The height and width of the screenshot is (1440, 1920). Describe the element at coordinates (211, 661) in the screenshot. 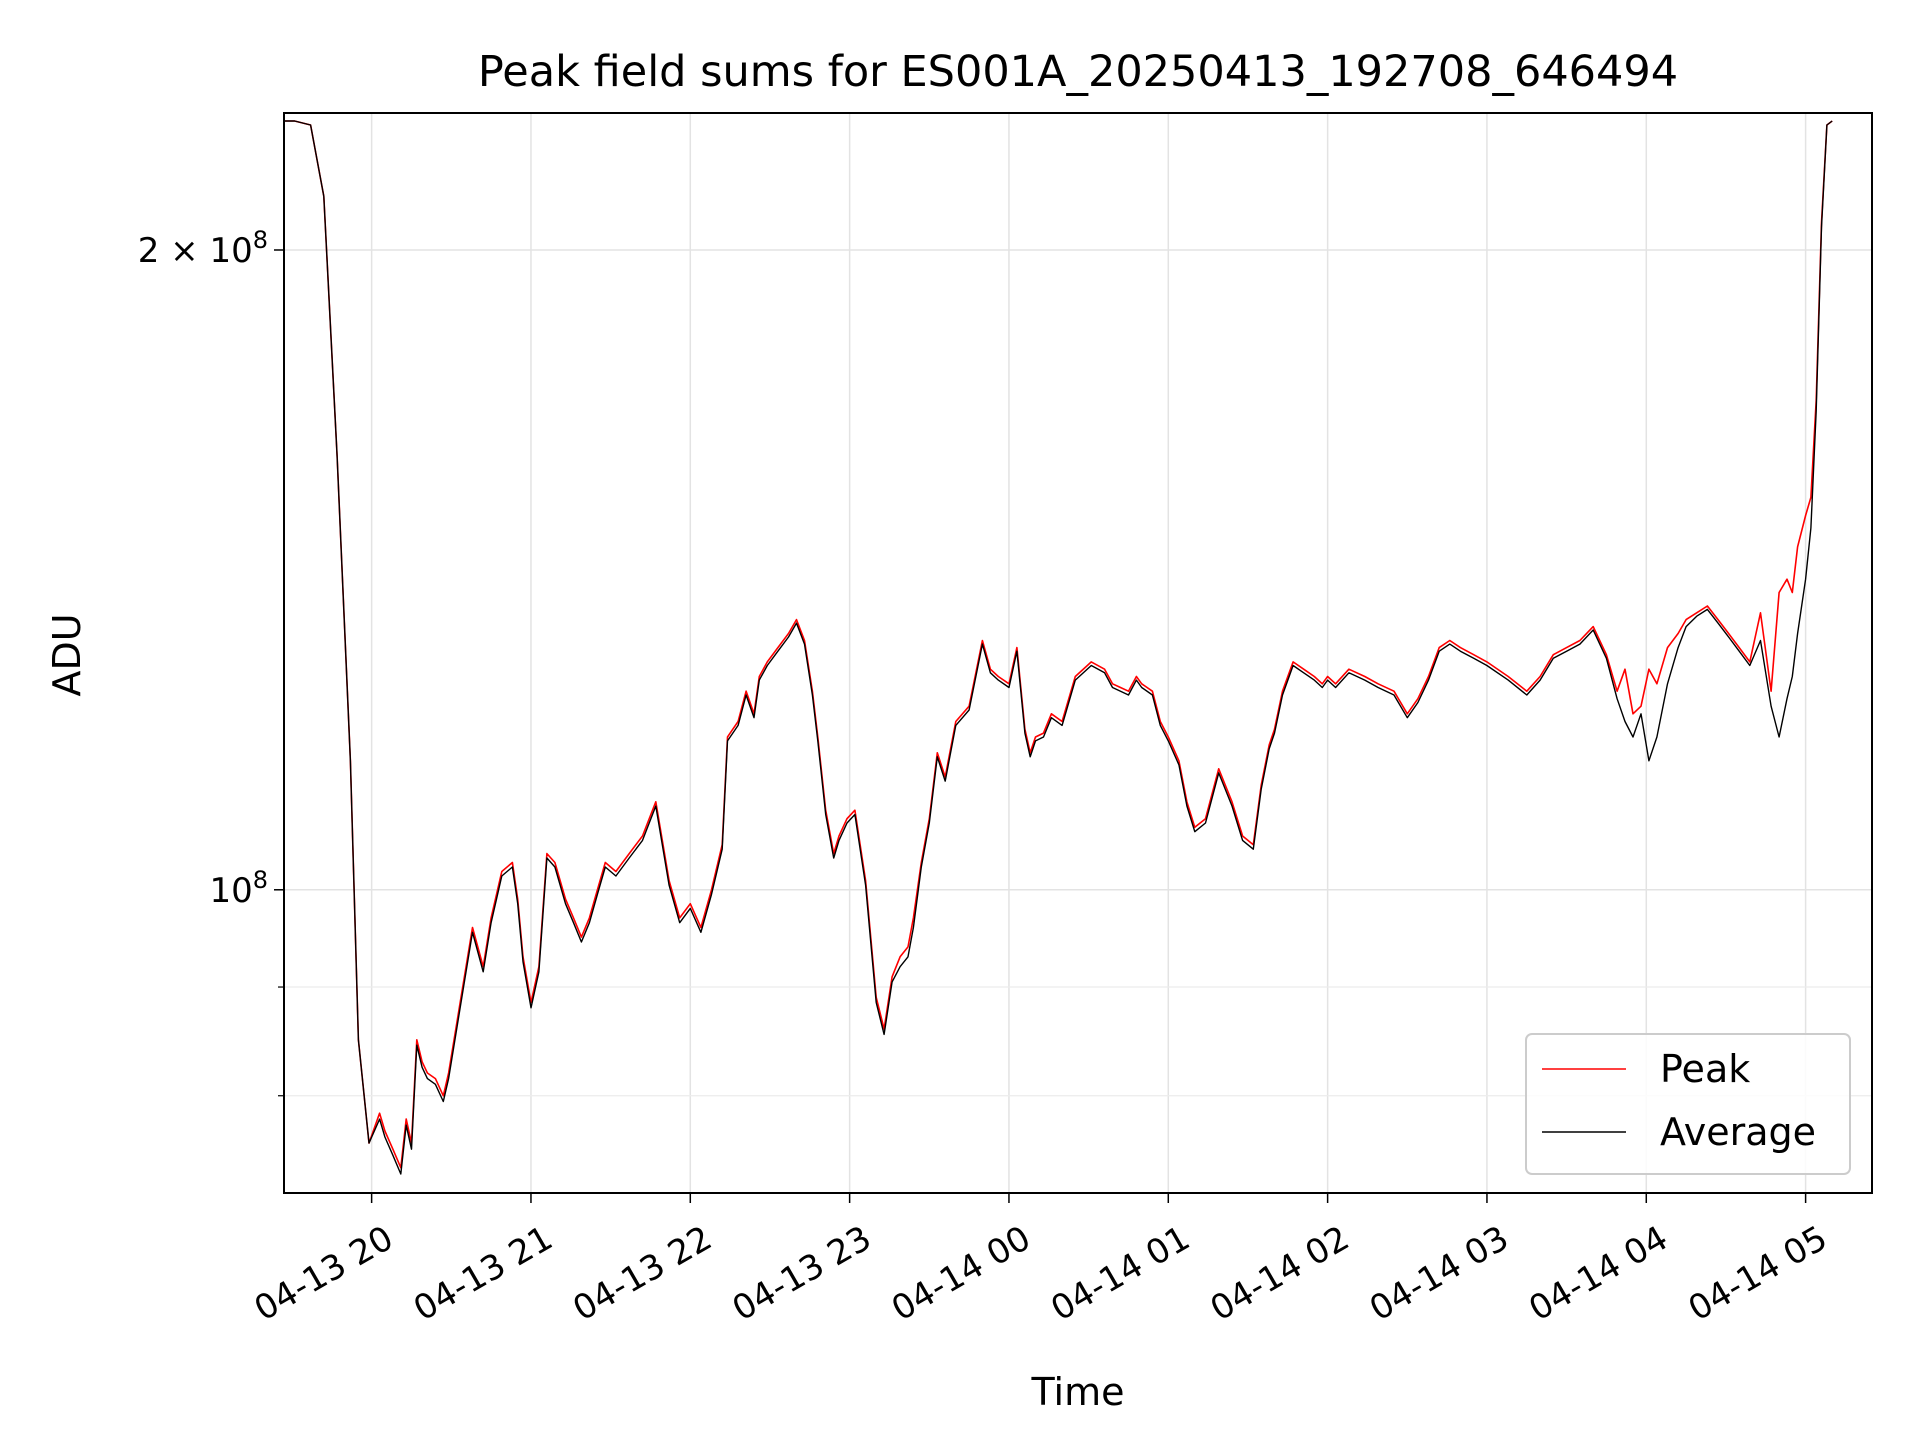

I see `y-axis-ticks: 108 2 × 108` at that location.